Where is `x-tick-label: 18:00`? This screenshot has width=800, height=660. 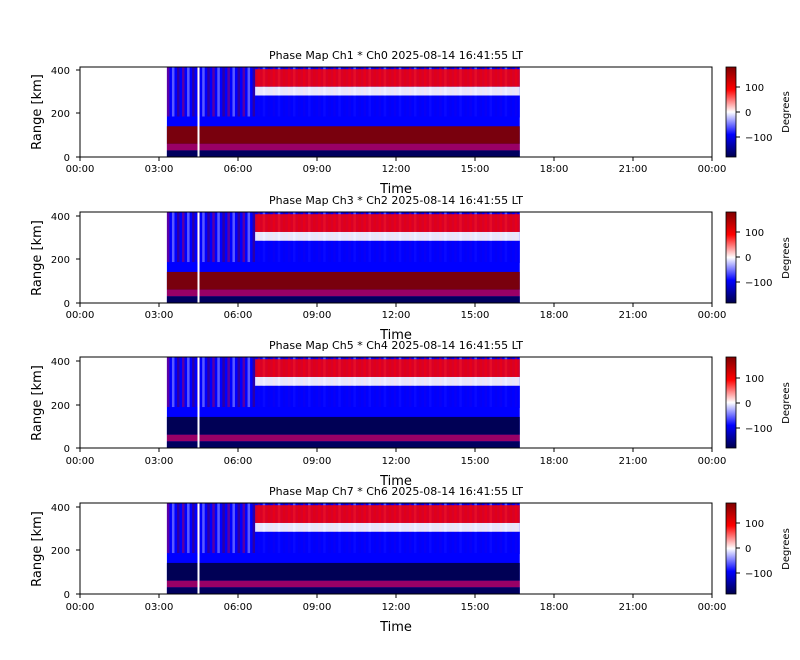
x-tick-label: 18:00 is located at coordinates (554, 169).